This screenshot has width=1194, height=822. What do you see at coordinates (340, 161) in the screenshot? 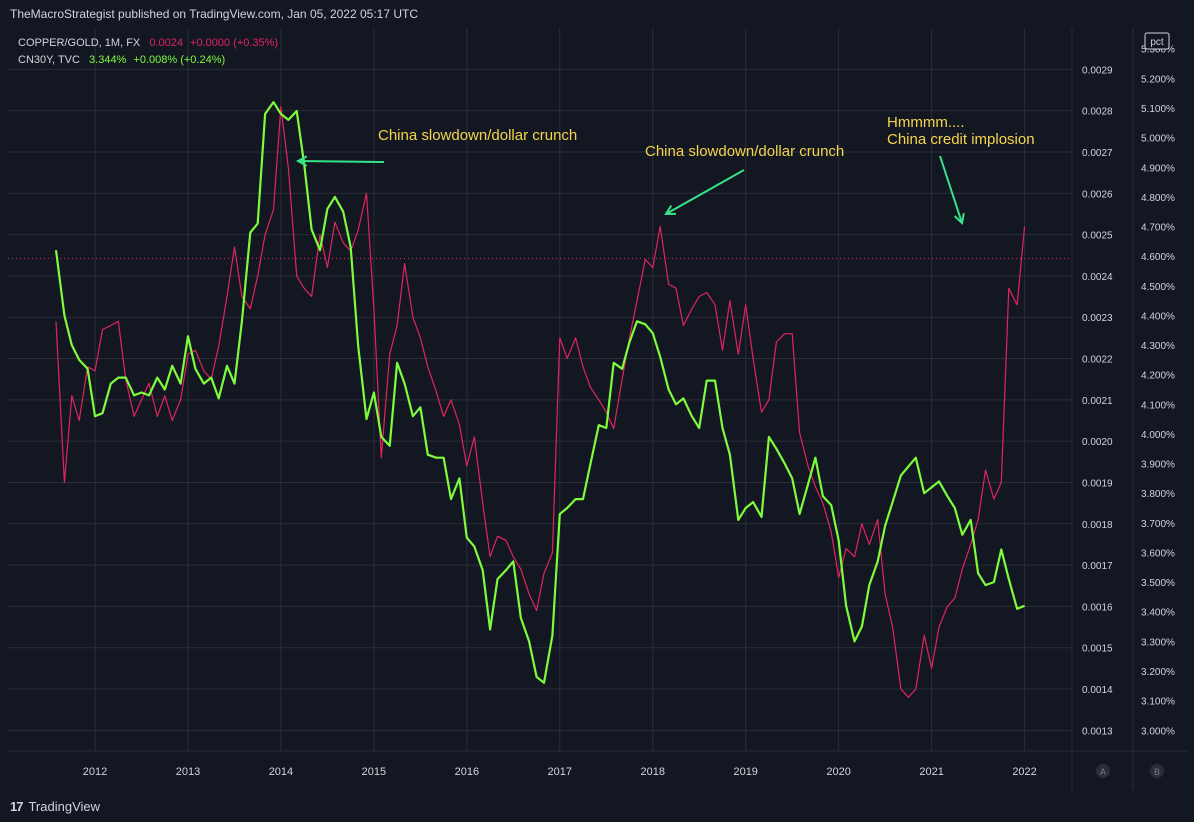
I see `arrow-1-icon` at bounding box center [340, 161].